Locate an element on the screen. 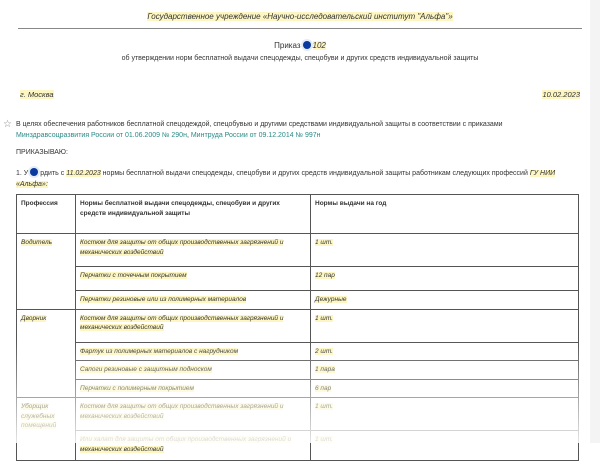  order-number: 102 is located at coordinates (319, 45).